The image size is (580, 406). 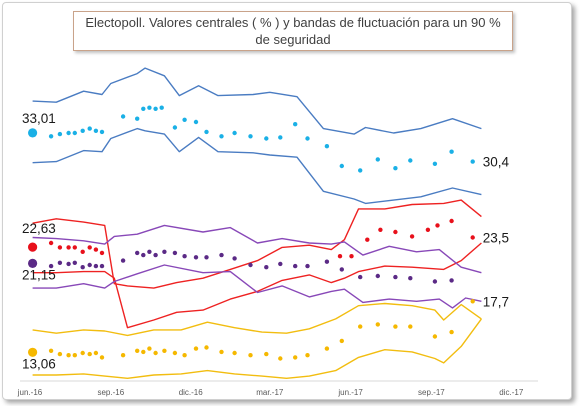 What do you see at coordinates (257, 166) in the screenshot?
I see `series-0-band-lower-line` at bounding box center [257, 166].